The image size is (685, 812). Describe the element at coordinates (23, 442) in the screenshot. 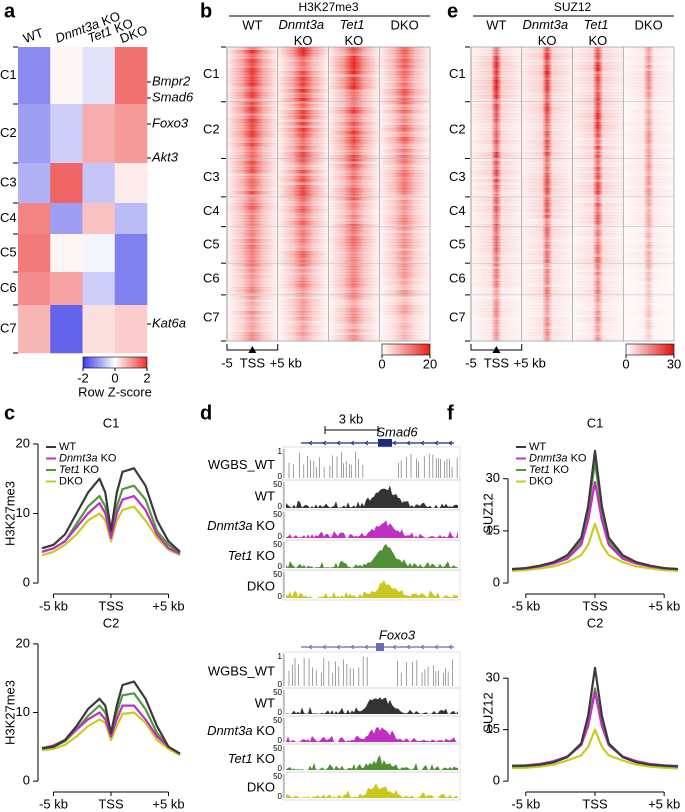

I see `y-tick-label: 20` at that location.